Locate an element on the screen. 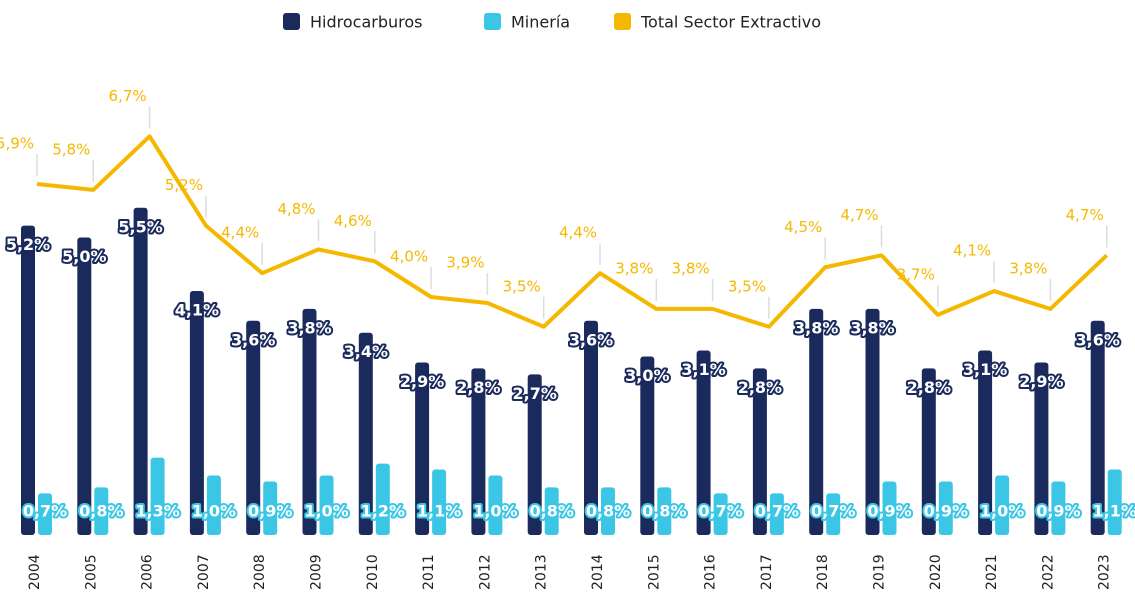 Image resolution: width=1135 pixels, height=594 pixels. value-label: 4,8% is located at coordinates (296, 209).